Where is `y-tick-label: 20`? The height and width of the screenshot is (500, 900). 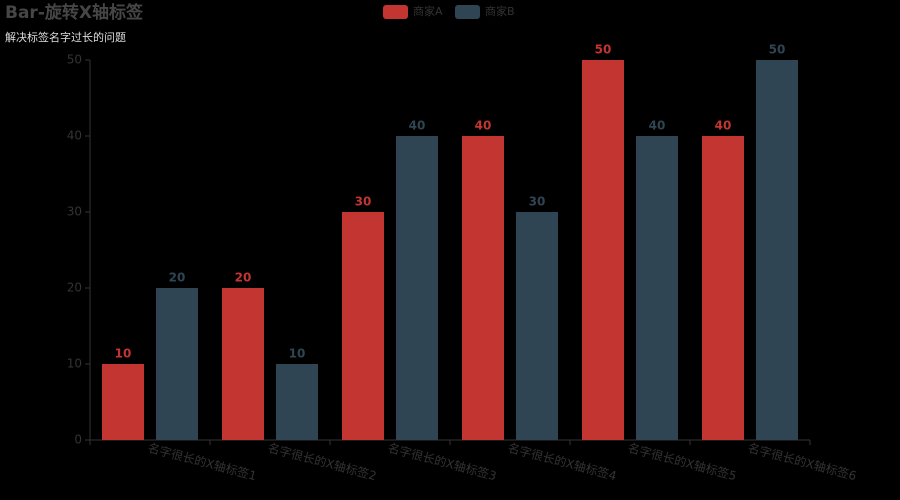 y-tick-label: 20 is located at coordinates (74, 288).